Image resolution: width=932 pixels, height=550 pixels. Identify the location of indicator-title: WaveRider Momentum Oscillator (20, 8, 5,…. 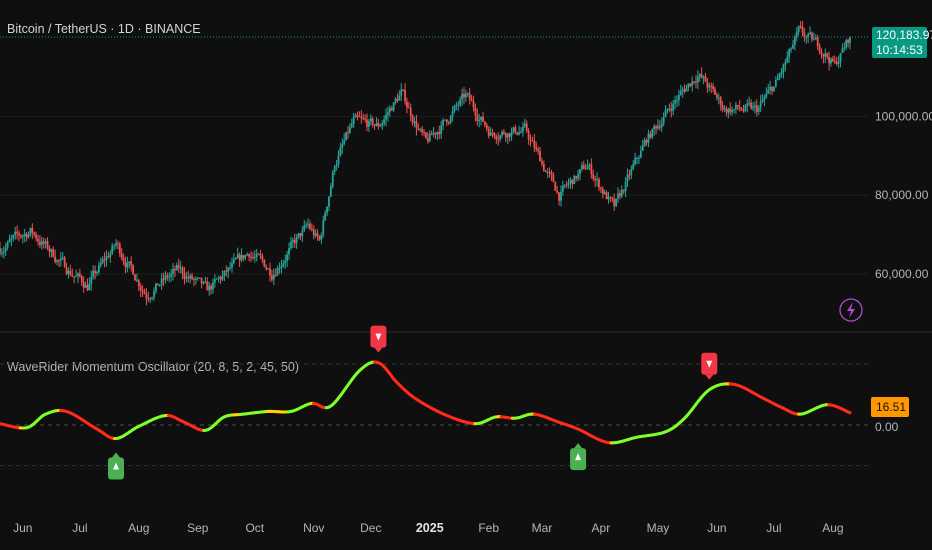
(153, 367).